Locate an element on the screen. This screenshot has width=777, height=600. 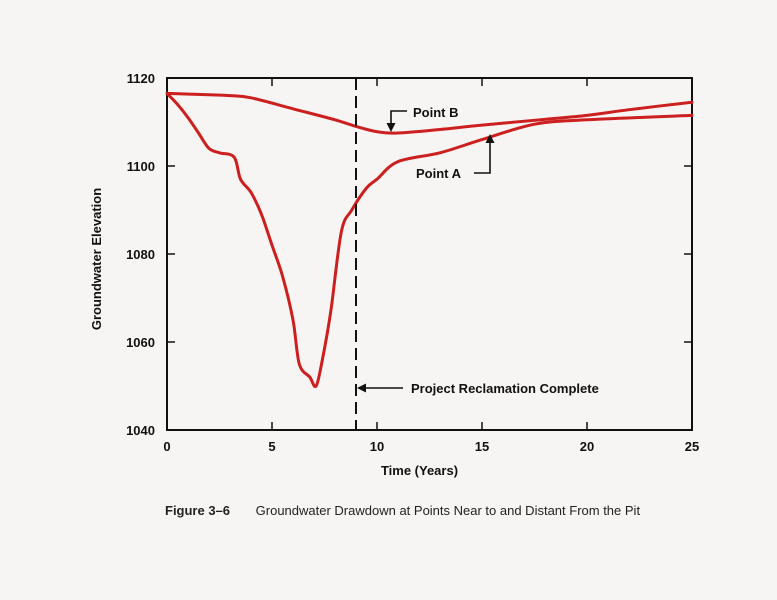
point-a-leader is located at coordinates (482, 157).